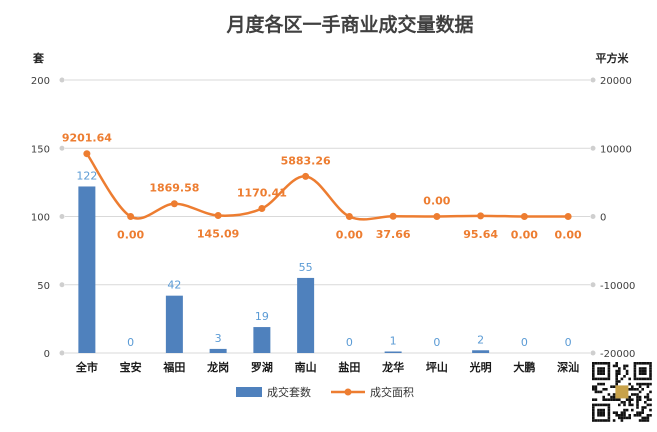  What do you see at coordinates (249, 392) in the screenshot?
I see `legend-bar-swatch` at bounding box center [249, 392].